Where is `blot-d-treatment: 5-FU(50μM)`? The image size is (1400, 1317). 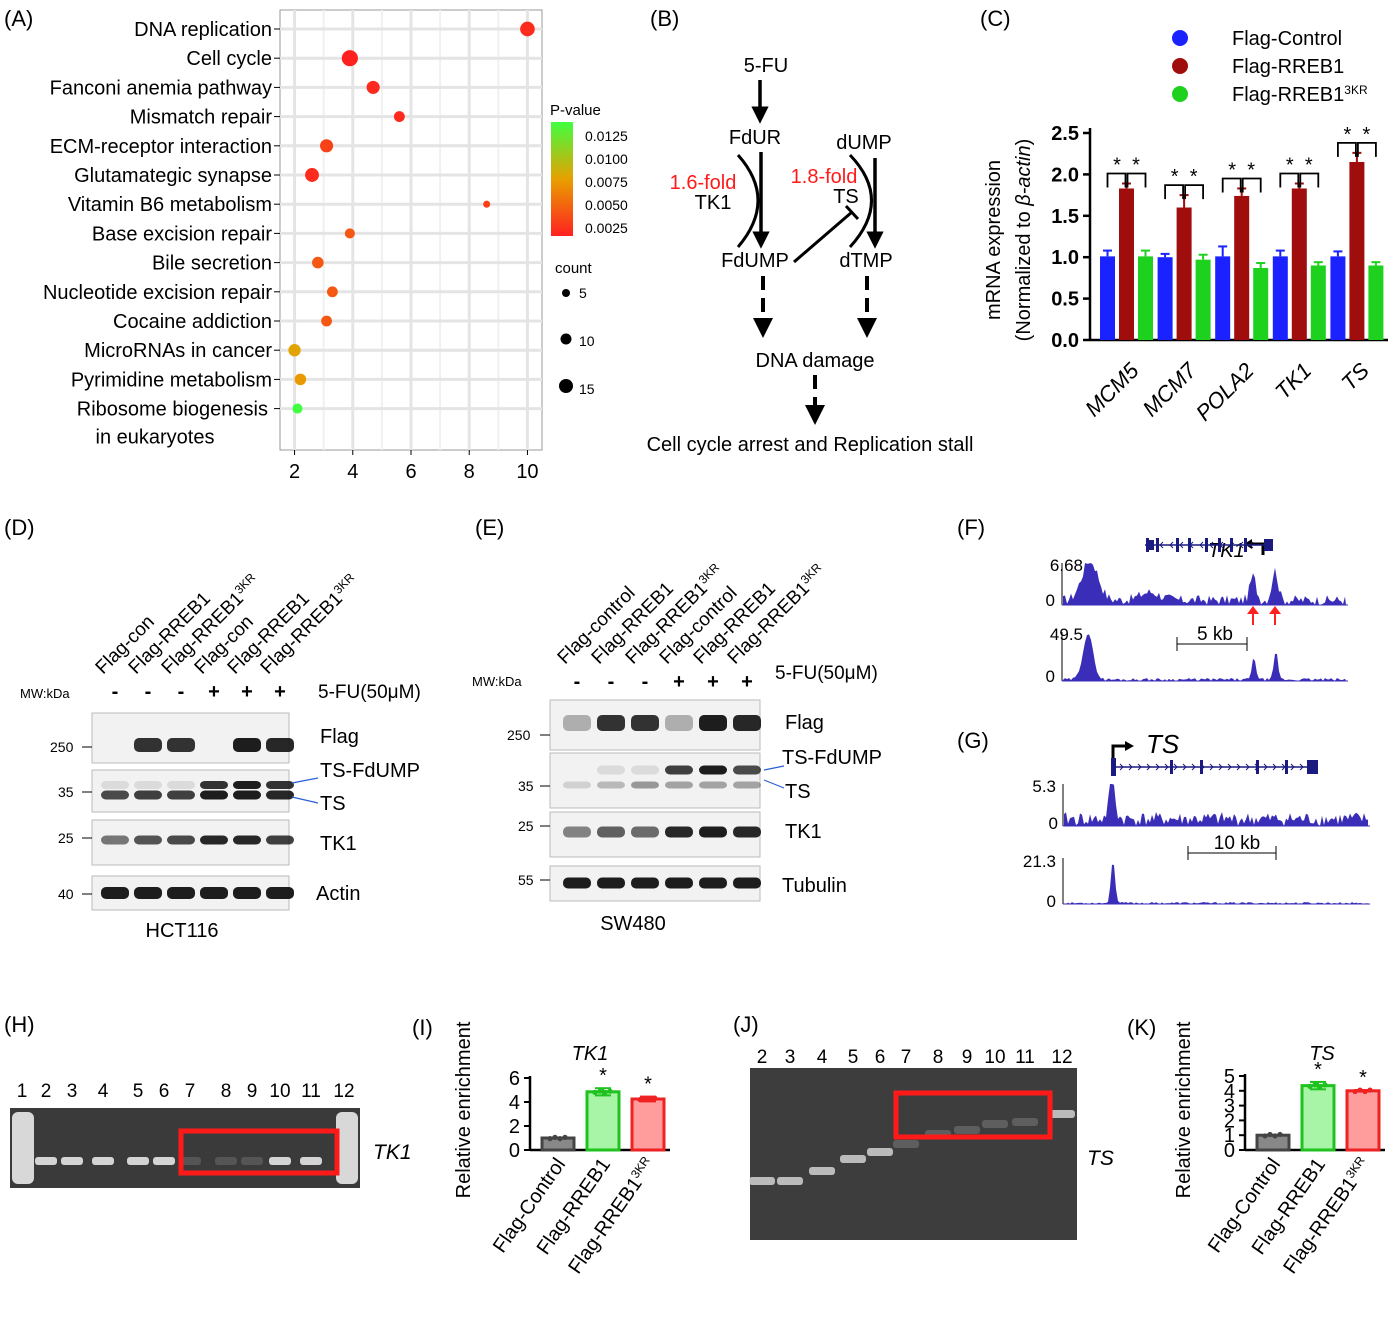 blot-d-treatment: 5-FU(50μM) is located at coordinates (369, 692).